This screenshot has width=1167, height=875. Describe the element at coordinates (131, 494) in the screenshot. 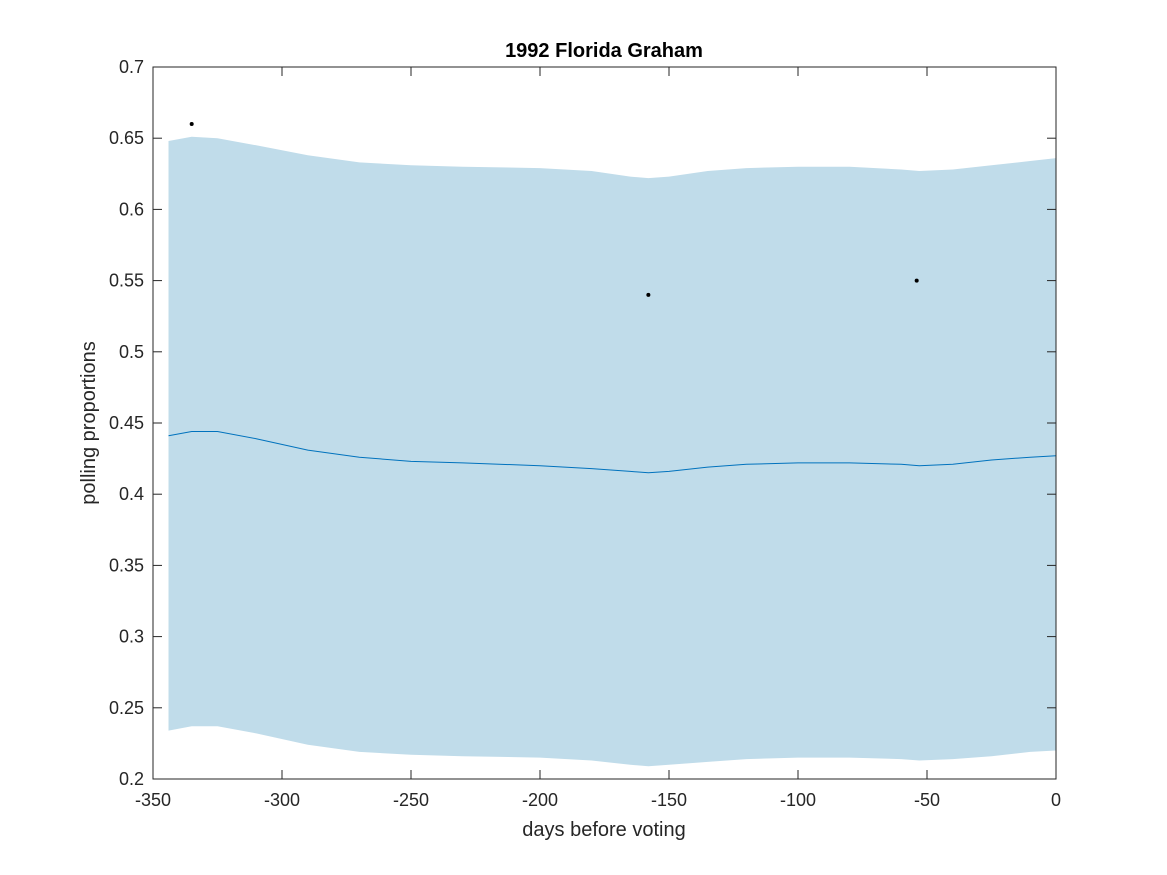

I see `y-tick-label: 0.4` at that location.